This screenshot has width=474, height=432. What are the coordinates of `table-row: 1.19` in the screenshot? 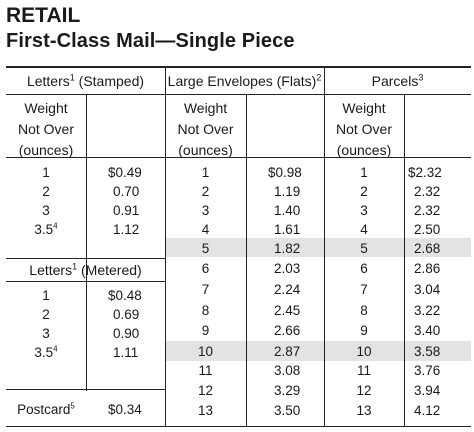 It's located at (287, 191).